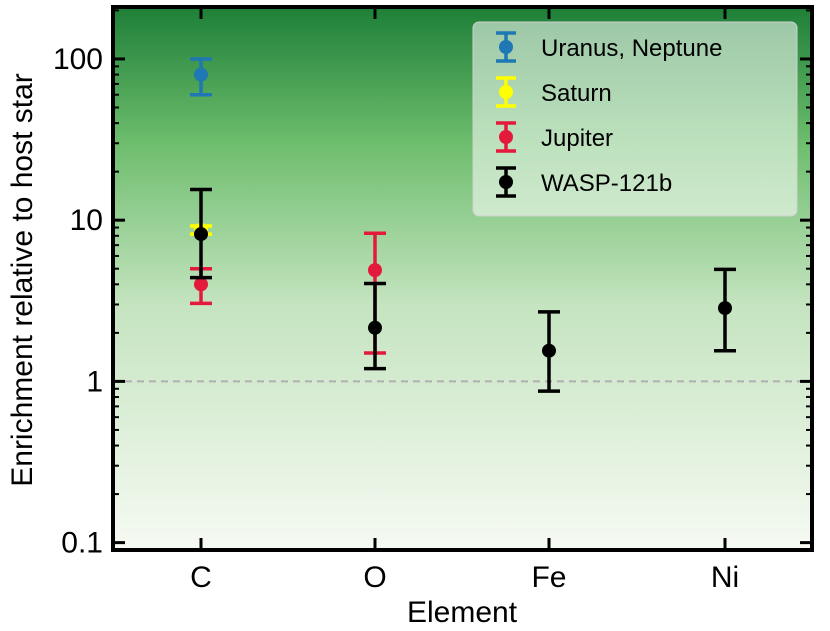 This screenshot has width=830, height=631. What do you see at coordinates (201, 74) in the screenshot?
I see `uranus-neptune-point` at bounding box center [201, 74].